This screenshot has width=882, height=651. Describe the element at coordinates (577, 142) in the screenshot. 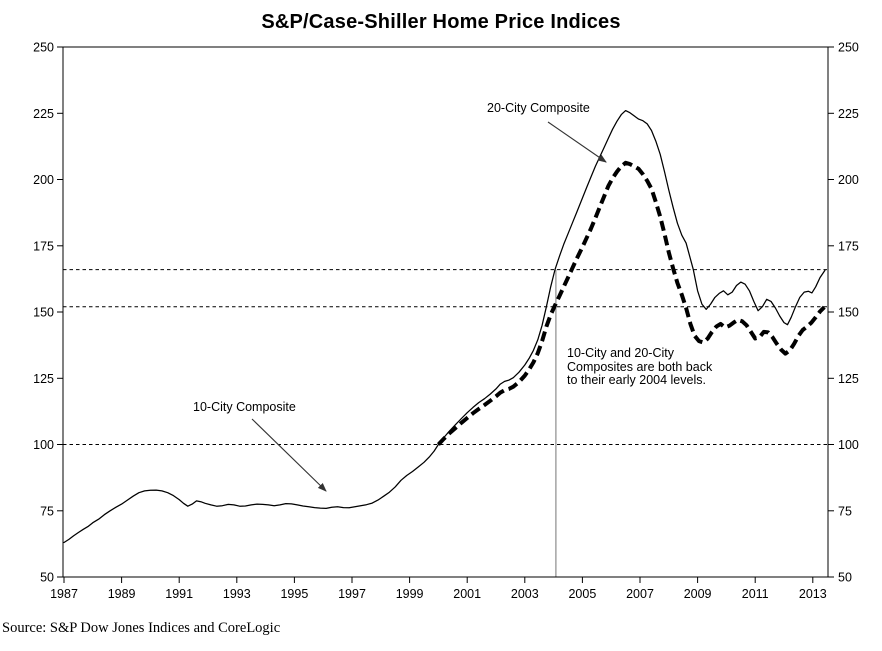

I see `arrow-to-20city-peak` at that location.